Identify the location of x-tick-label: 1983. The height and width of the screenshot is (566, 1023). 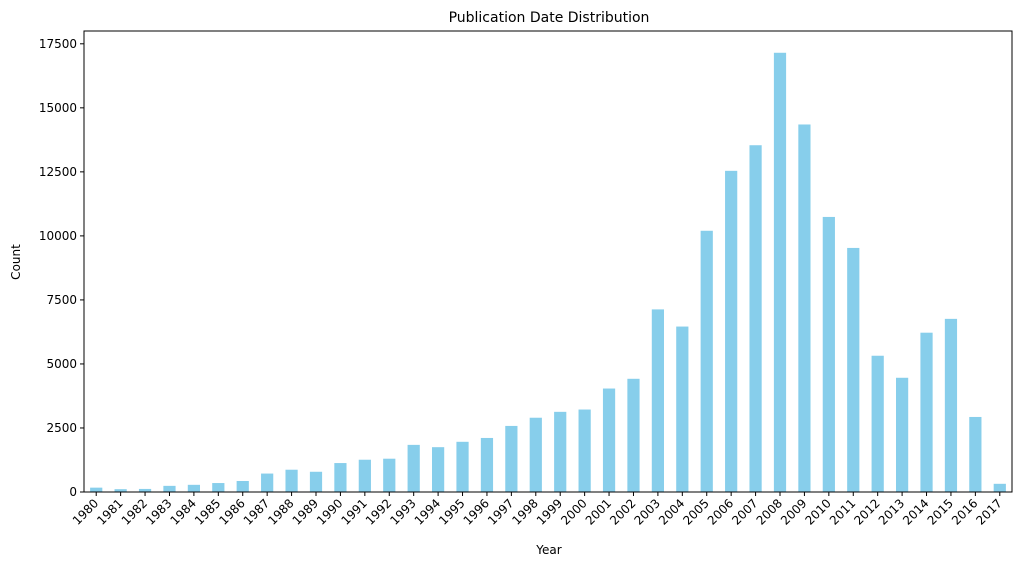
(158, 511).